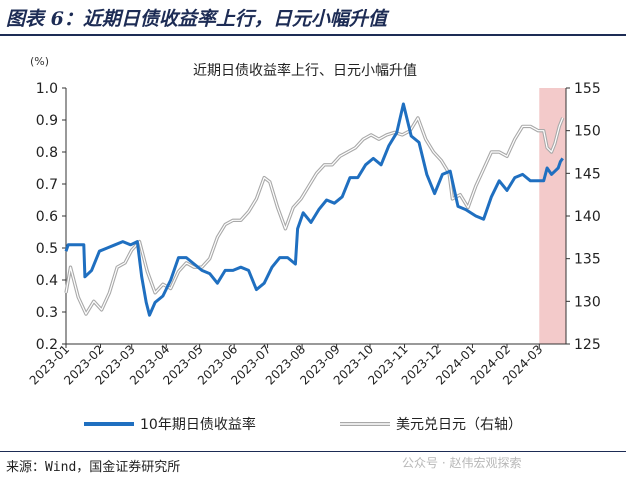  Describe the element at coordinates (305, 70) in the screenshot. I see `chart-title: 近期日债收益率上行、日元小幅升值` at that location.